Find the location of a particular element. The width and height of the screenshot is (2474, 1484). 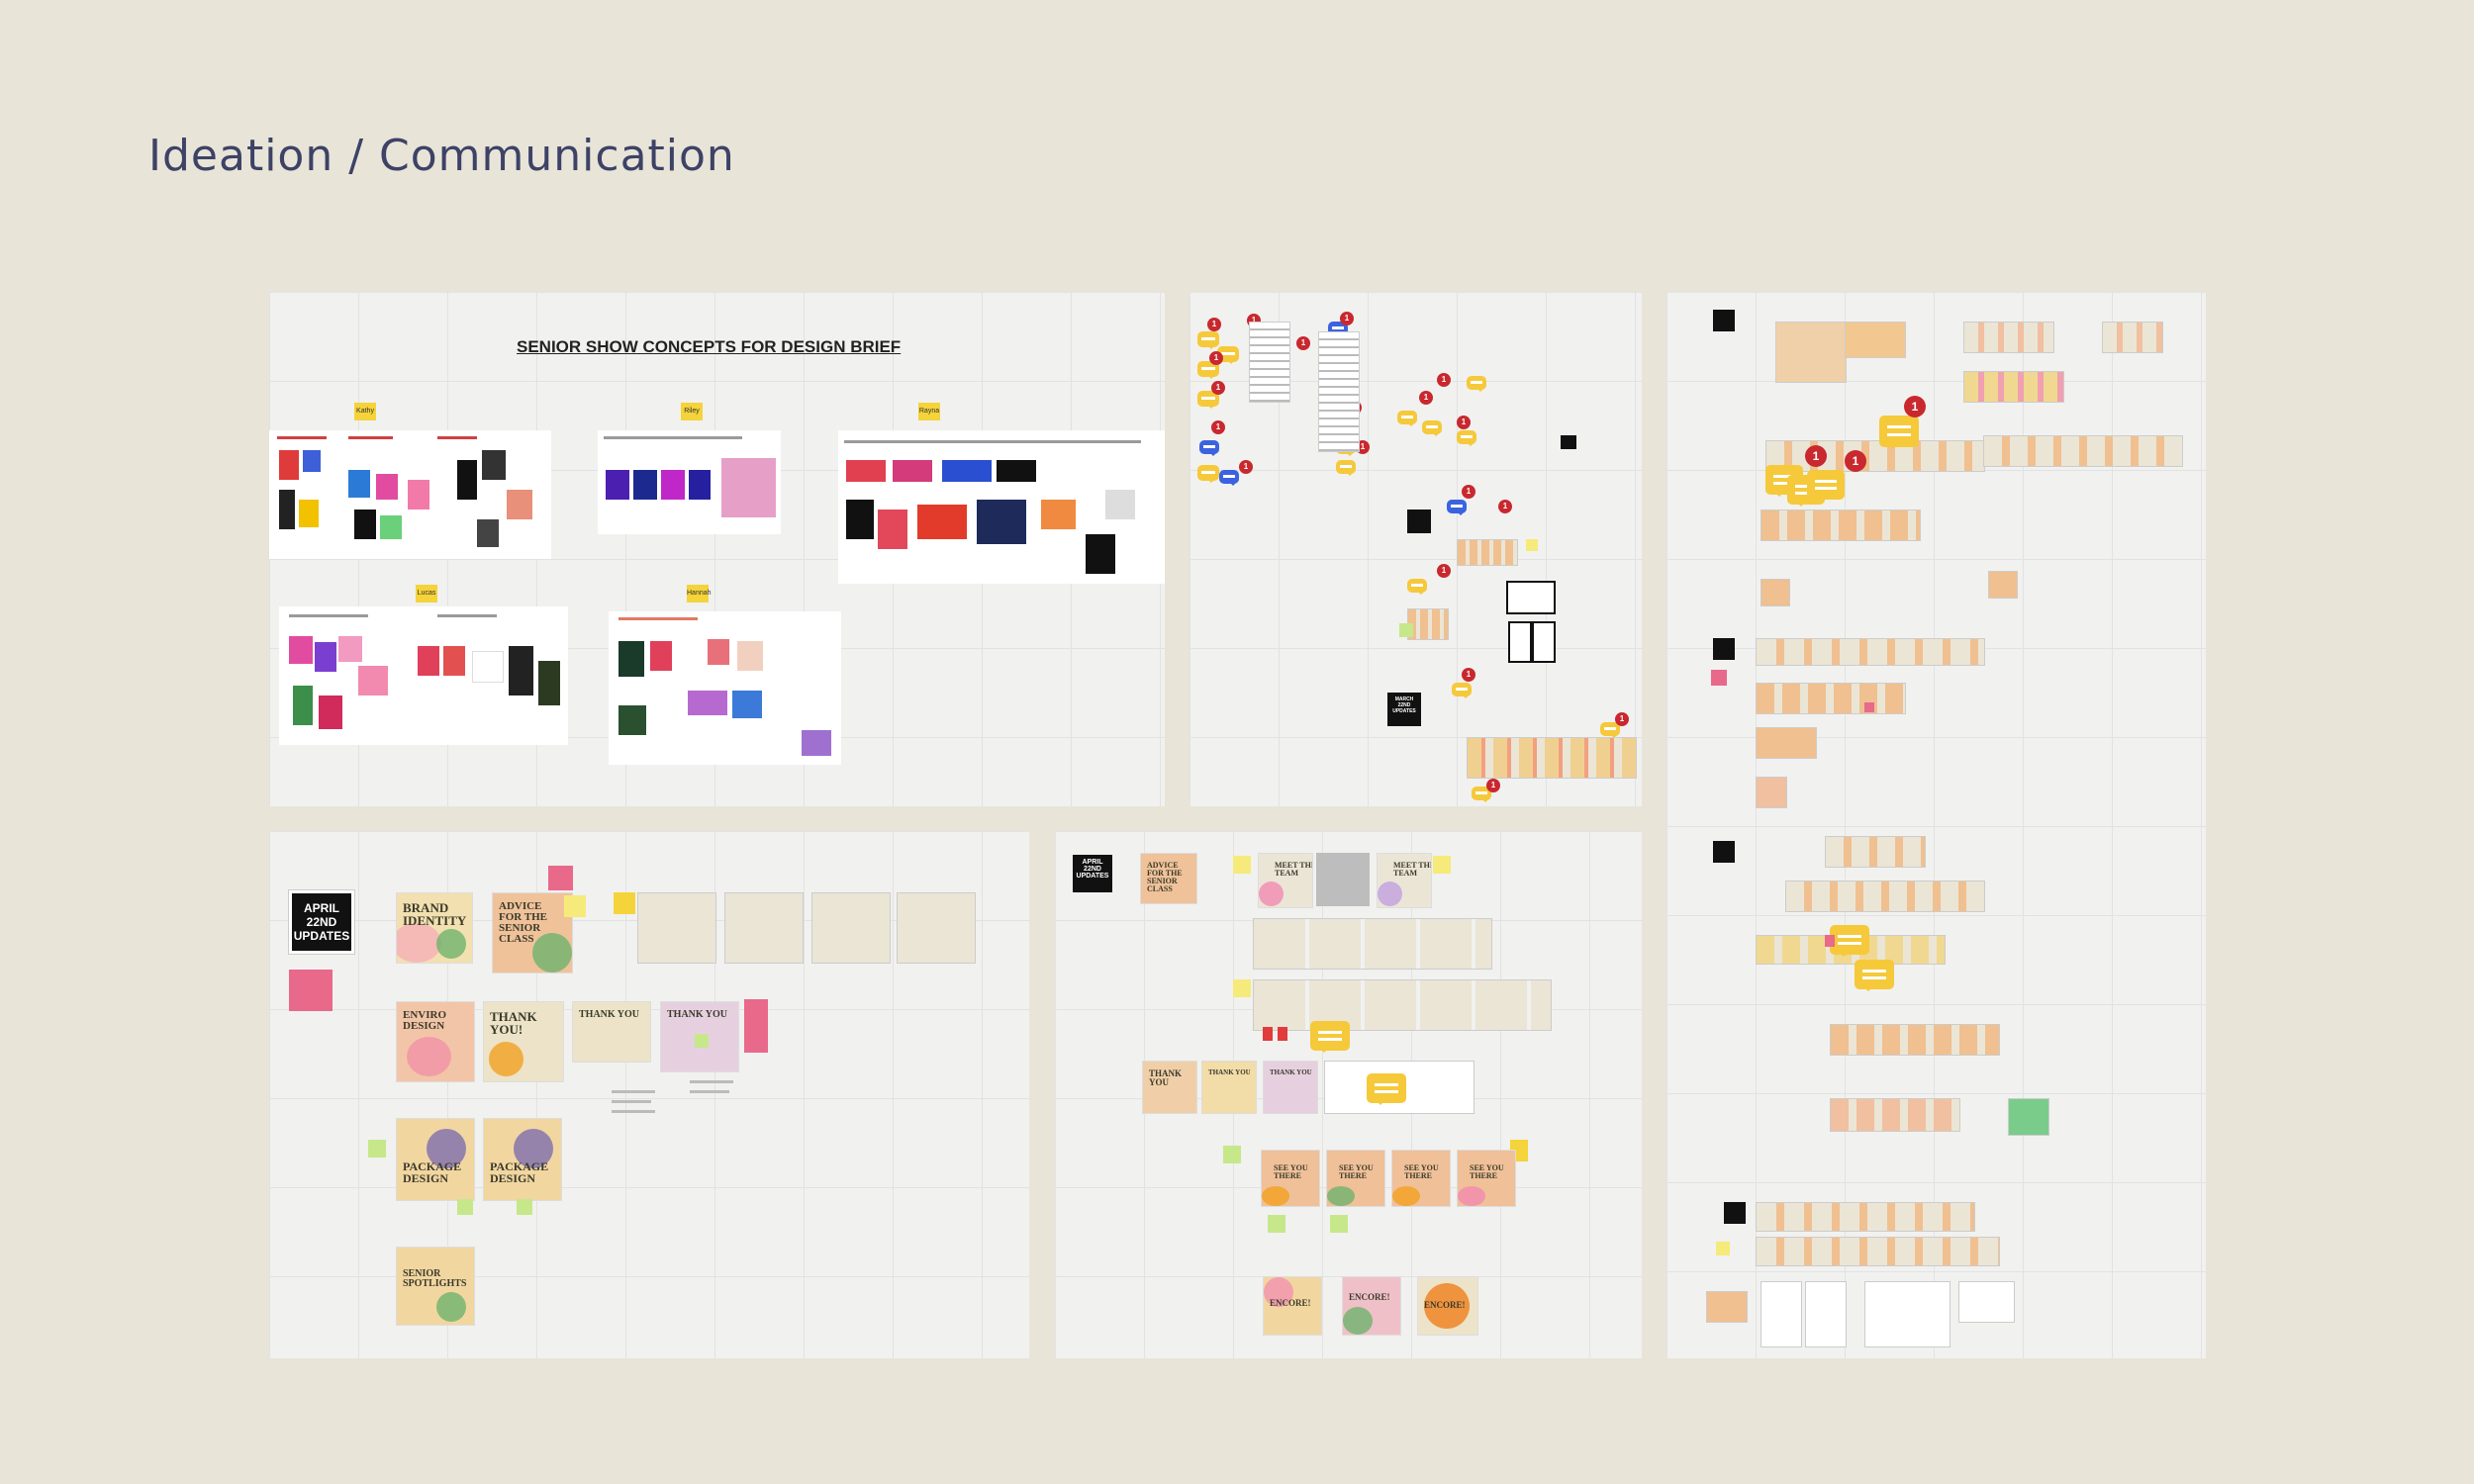

sticky-note: Hannah is located at coordinates (699, 594).